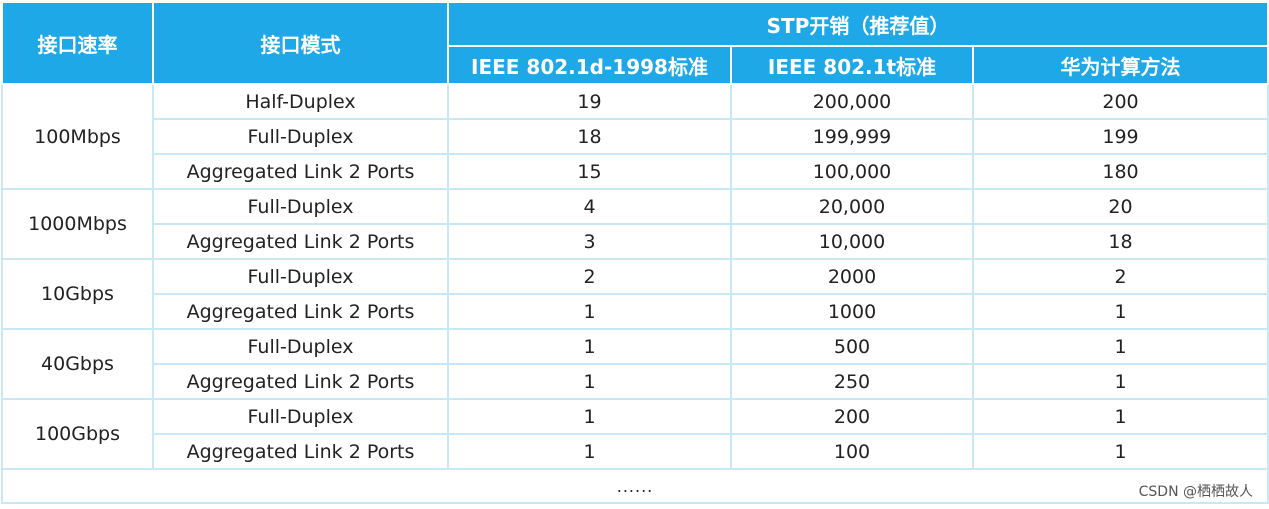 The width and height of the screenshot is (1269, 509). Describe the element at coordinates (77, 294) in the screenshot. I see `speed-cell: 10Gbps` at that location.